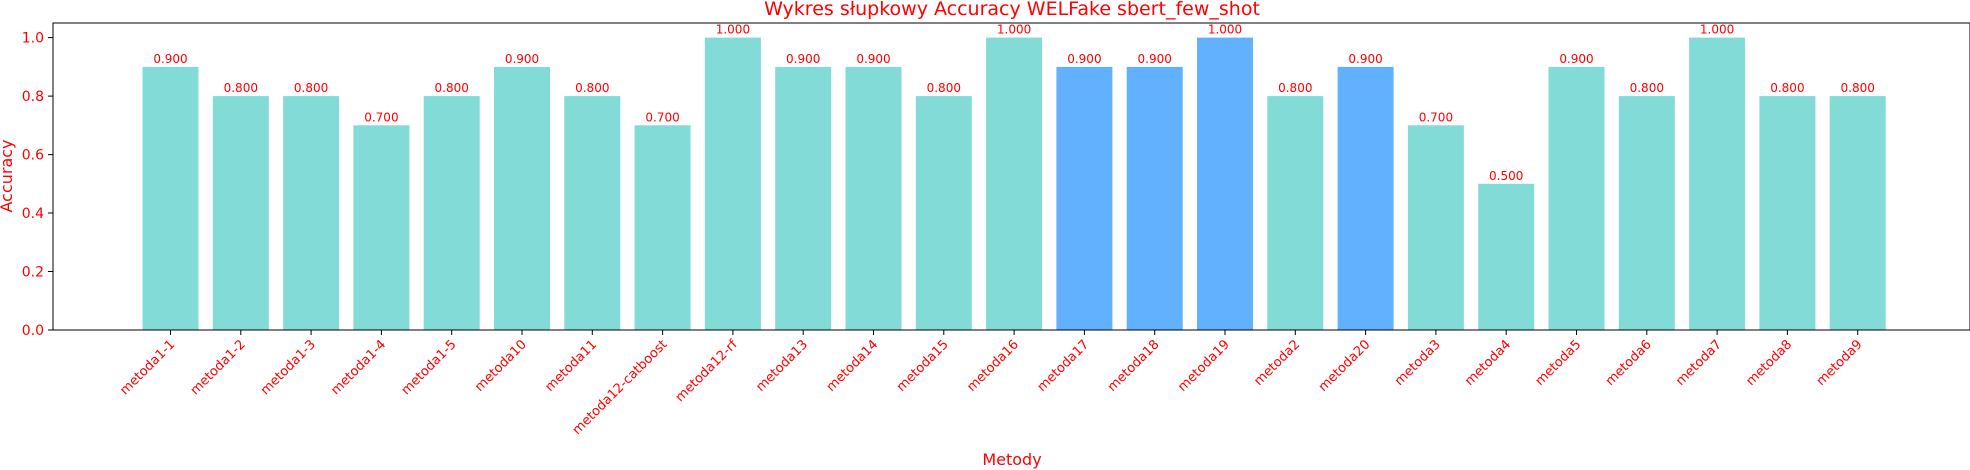 The image size is (1970, 470). I want to click on y-tick-label-0.8: 0.8, so click(33, 97).